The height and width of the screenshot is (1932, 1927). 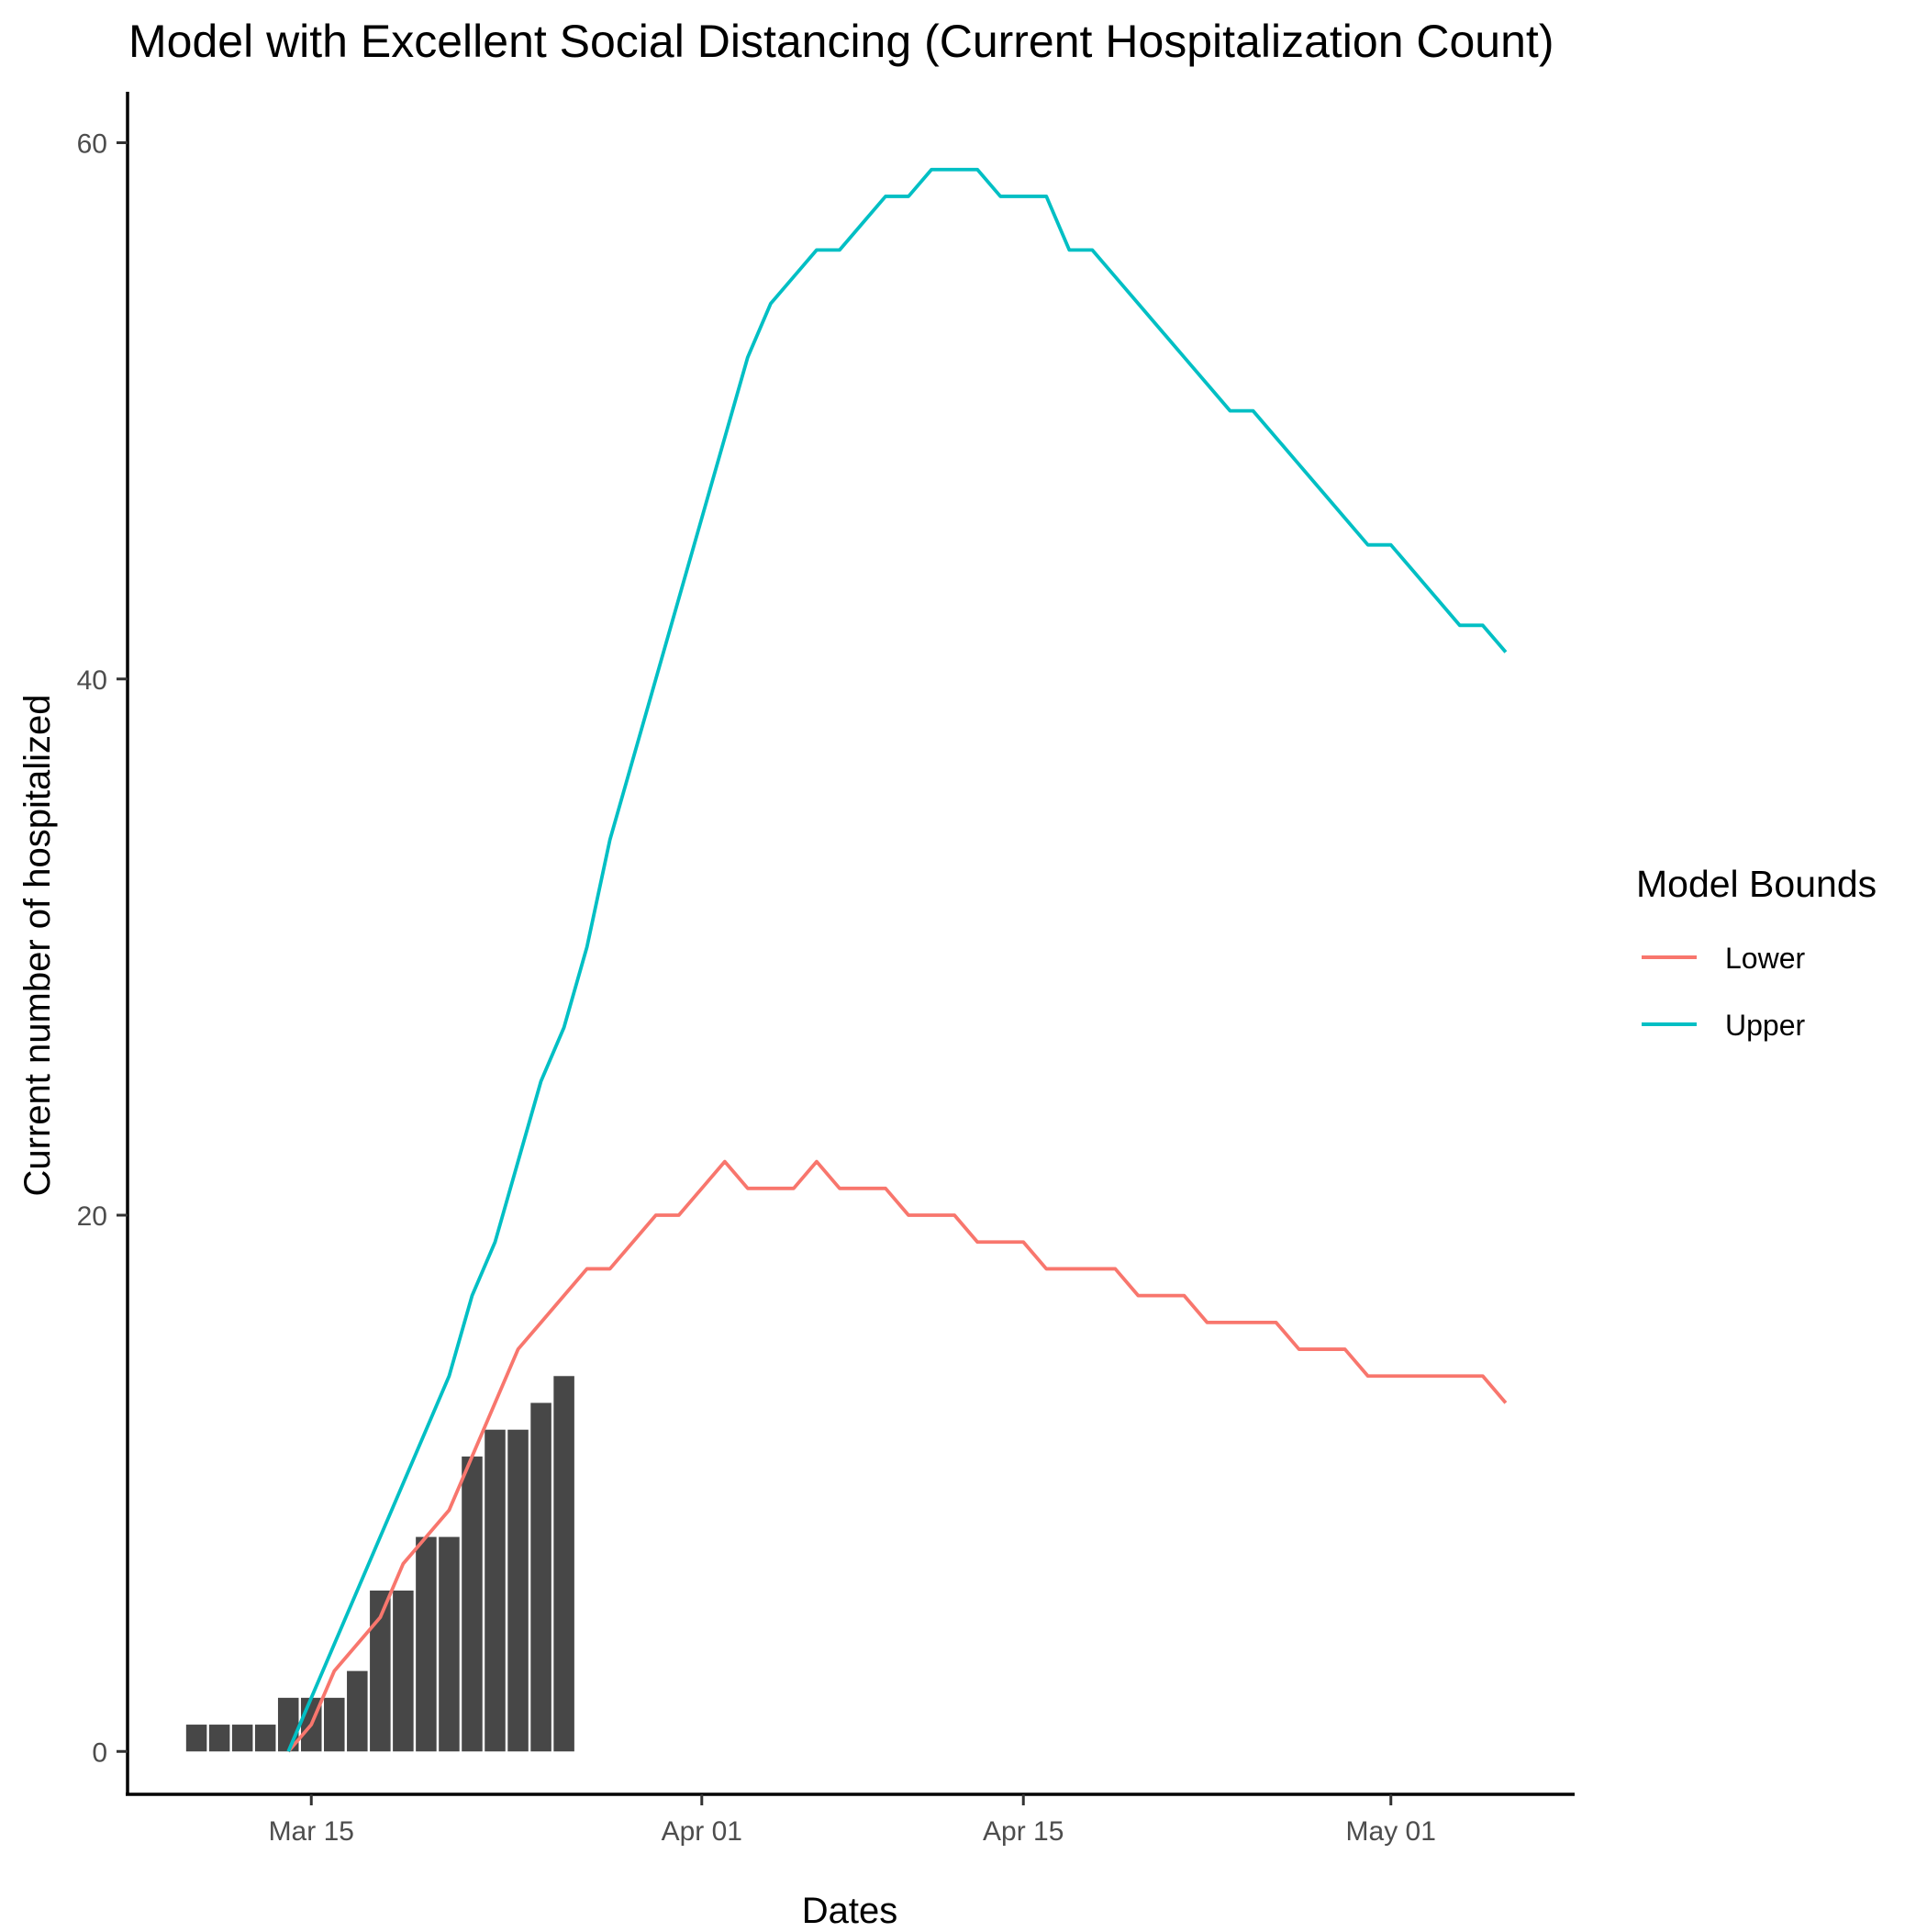 What do you see at coordinates (702, 1831) in the screenshot?
I see `x-tick-label: Apr 01` at bounding box center [702, 1831].